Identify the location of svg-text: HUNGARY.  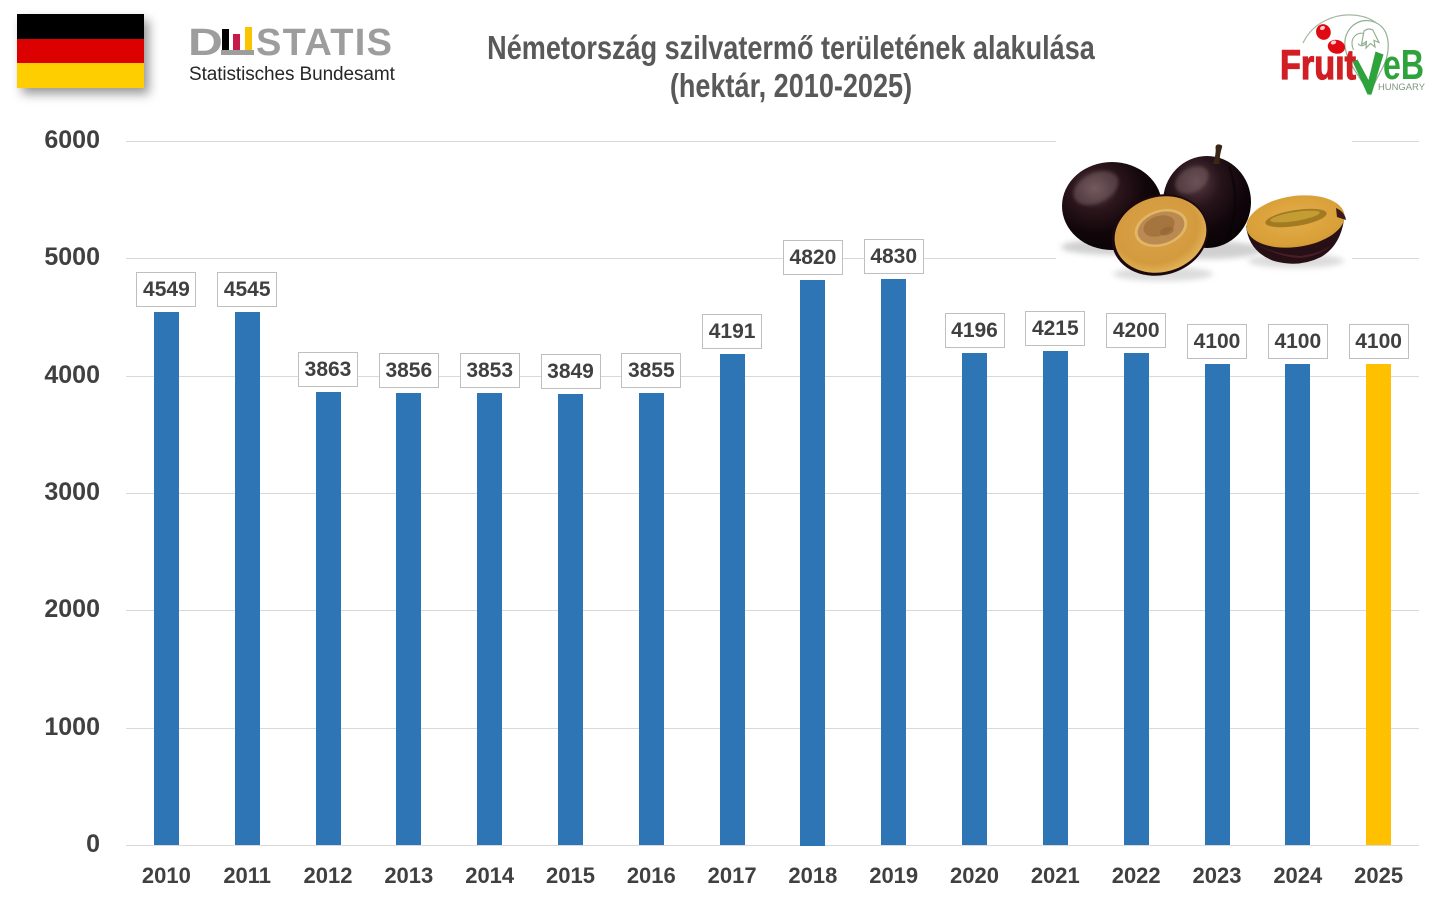
(1402, 87).